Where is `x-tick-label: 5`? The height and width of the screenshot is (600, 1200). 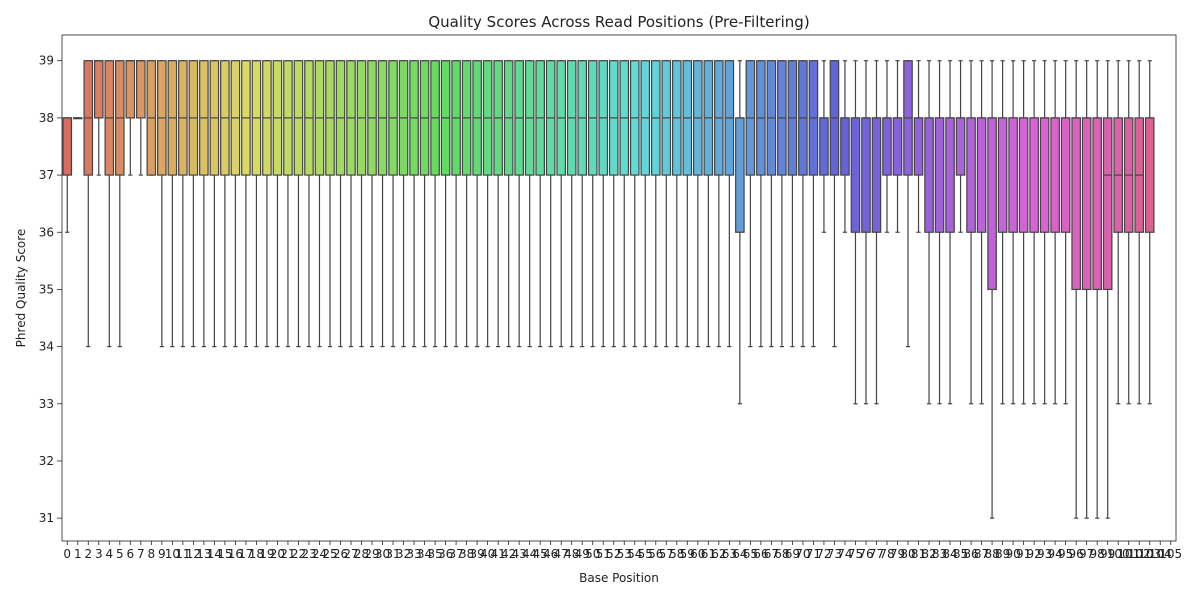 x-tick-label: 5 is located at coordinates (120, 554).